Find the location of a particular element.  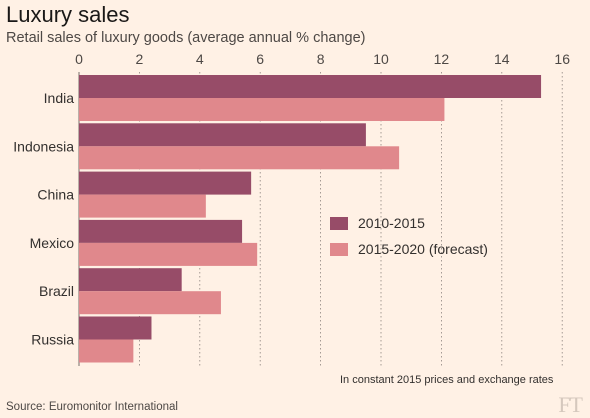

legend-item-1: 2010-2015 is located at coordinates (409, 223).